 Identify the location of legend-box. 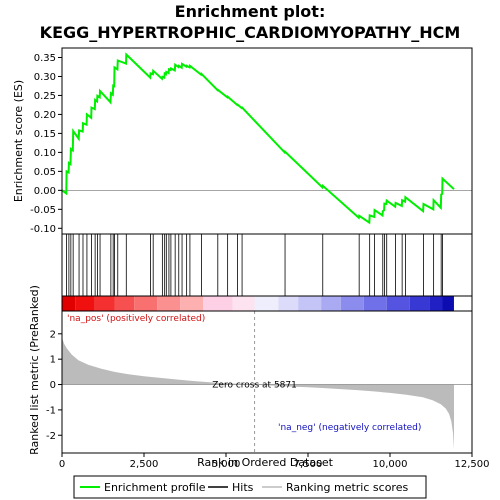
(250, 487).